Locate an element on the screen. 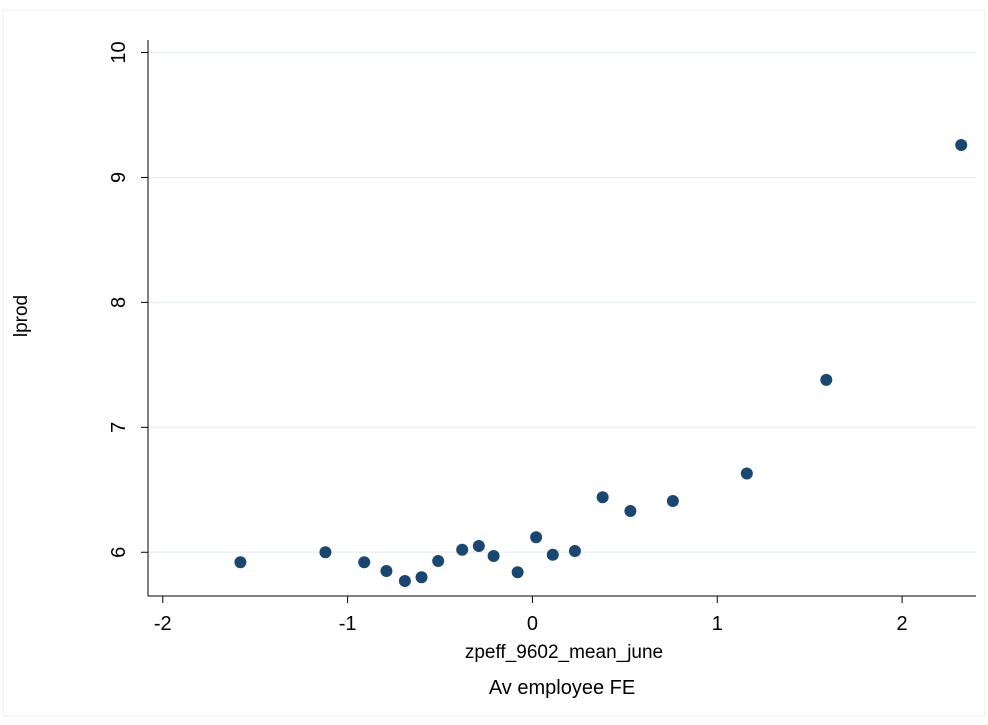 The height and width of the screenshot is (725, 988). y-tick-label: 8 is located at coordinates (119, 302).